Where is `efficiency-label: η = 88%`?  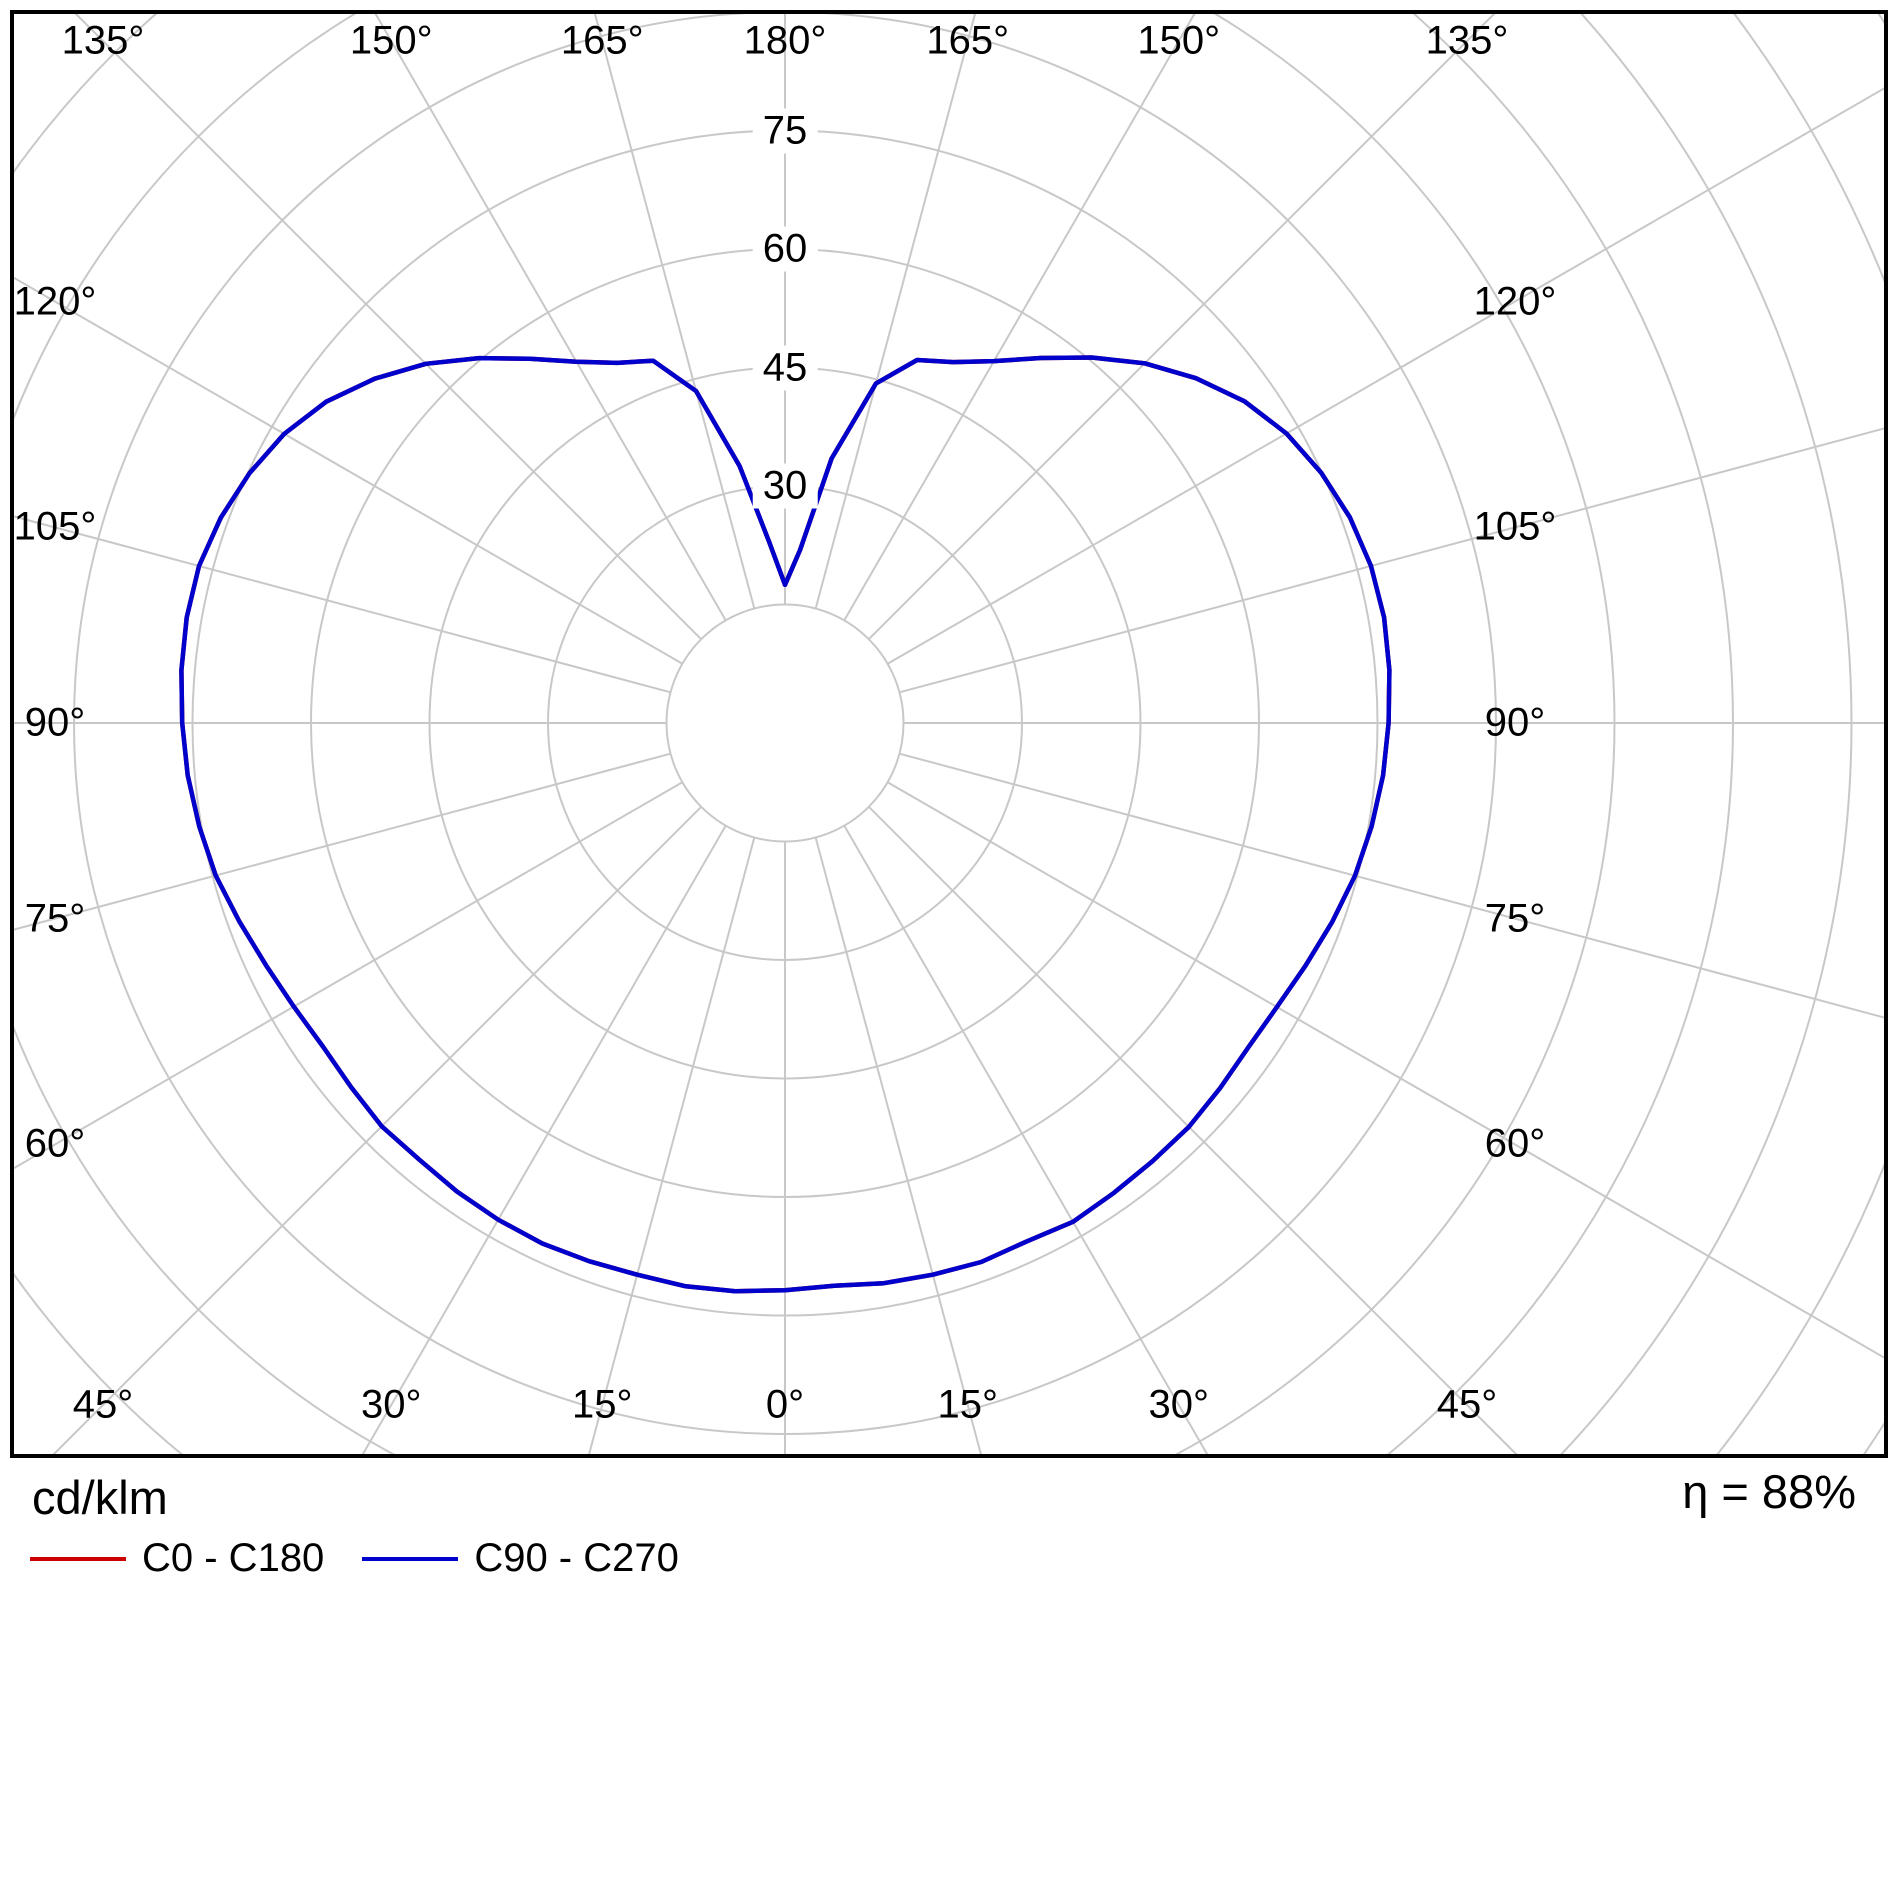 efficiency-label: η = 88% is located at coordinates (1769, 1491).